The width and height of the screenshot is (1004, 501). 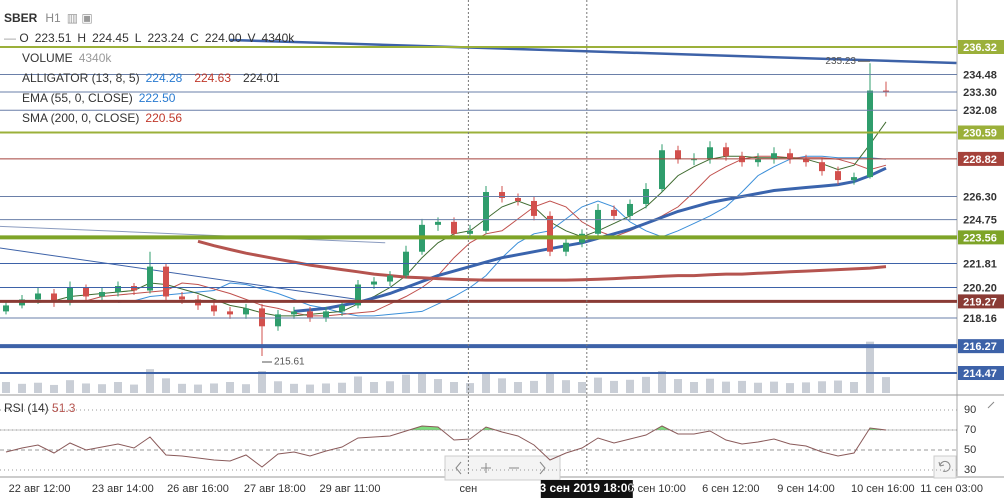 What do you see at coordinates (883, 489) in the screenshot?
I see `time-label: 10 сен 16:00` at bounding box center [883, 489].